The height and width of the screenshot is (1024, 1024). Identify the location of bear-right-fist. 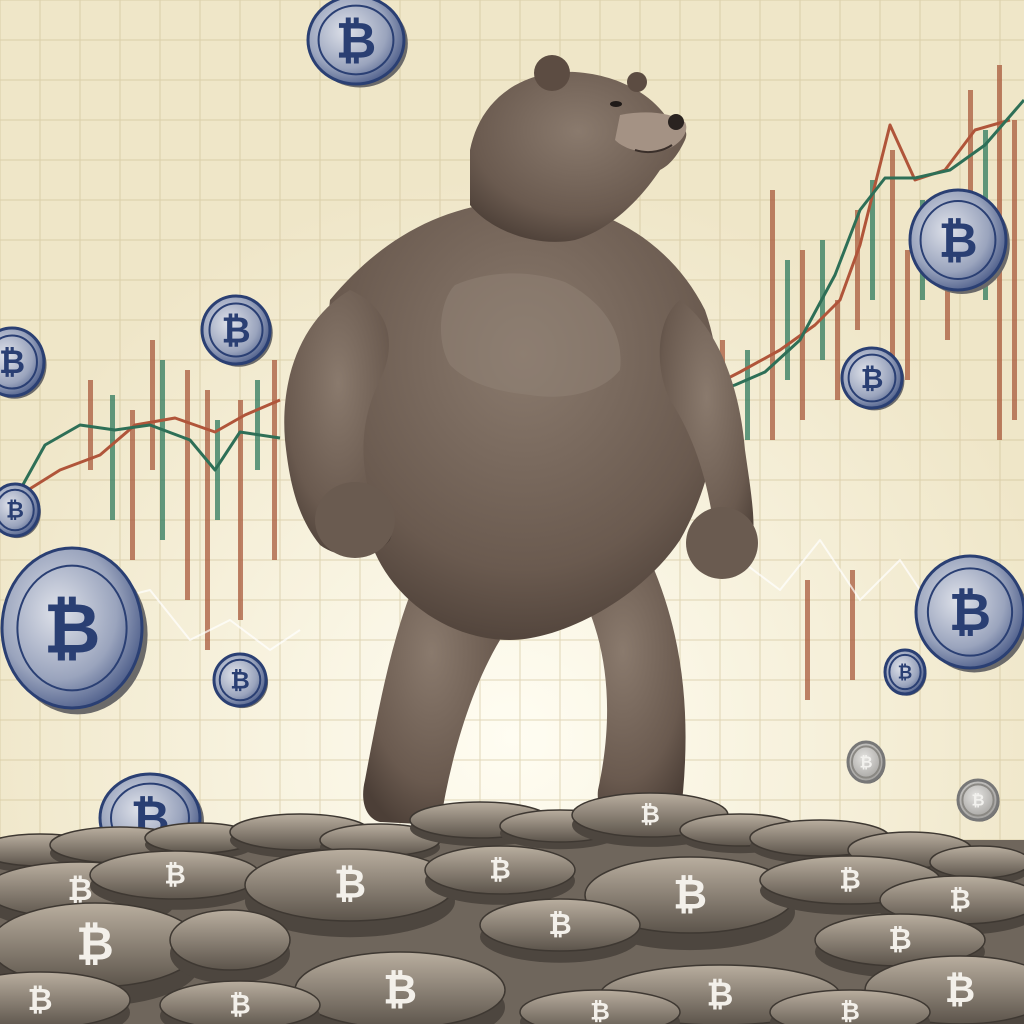
(722, 543).